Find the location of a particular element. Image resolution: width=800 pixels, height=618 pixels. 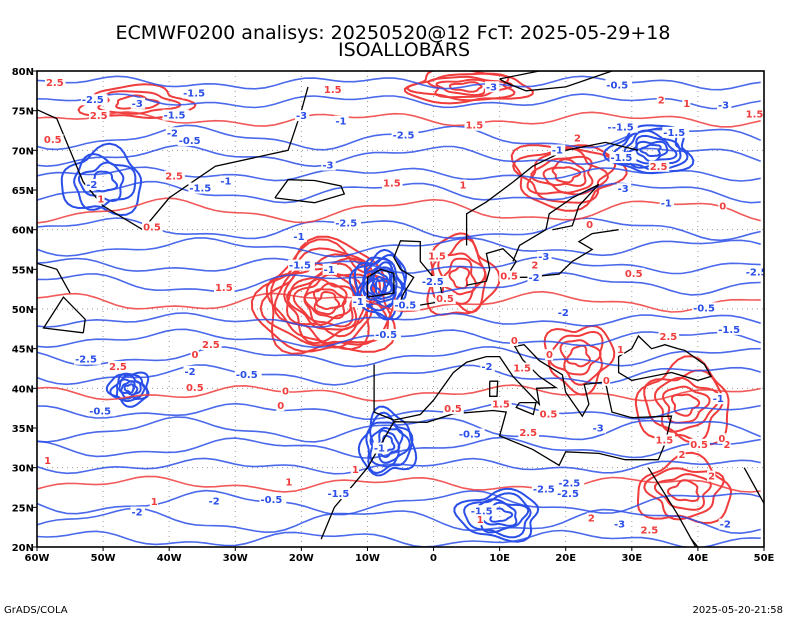

contour-label: -0.5 is located at coordinates (617, 85).